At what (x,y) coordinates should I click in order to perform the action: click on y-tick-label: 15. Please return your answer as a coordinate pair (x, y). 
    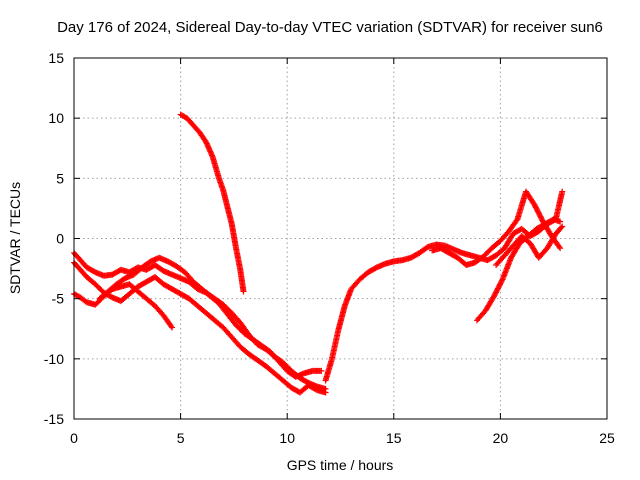
    Looking at the image, I should click on (56, 58).